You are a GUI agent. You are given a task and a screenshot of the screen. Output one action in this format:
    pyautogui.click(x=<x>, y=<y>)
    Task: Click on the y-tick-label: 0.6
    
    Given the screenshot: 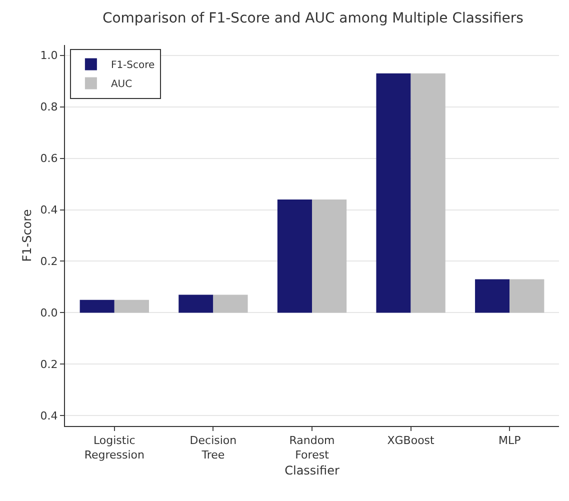 What is the action you would take?
    pyautogui.click(x=49, y=159)
    